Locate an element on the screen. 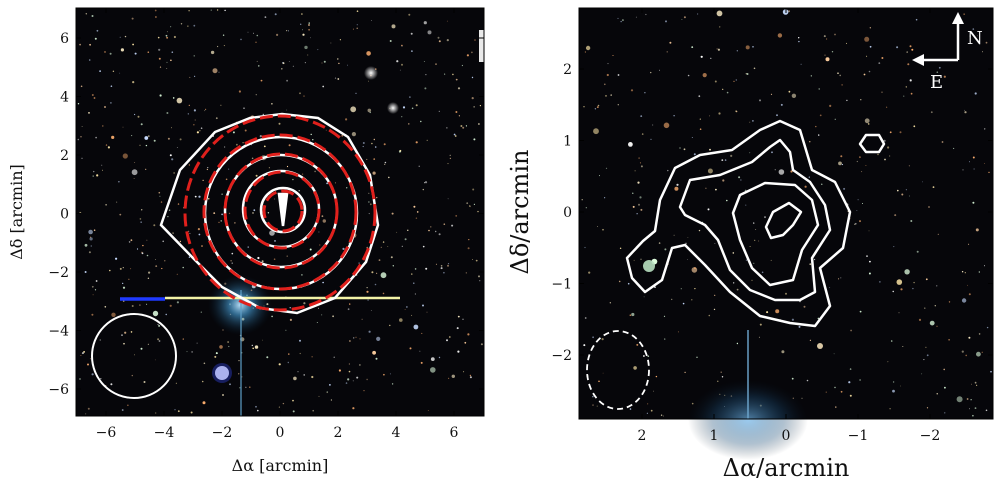 The width and height of the screenshot is (1000, 490). x-tick-label: 2 is located at coordinates (338, 433).